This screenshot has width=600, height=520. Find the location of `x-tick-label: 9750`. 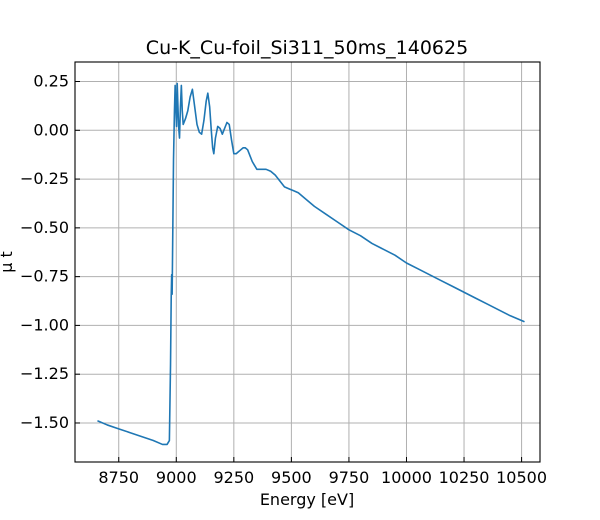

x-tick-label: 9750 is located at coordinates (349, 477).